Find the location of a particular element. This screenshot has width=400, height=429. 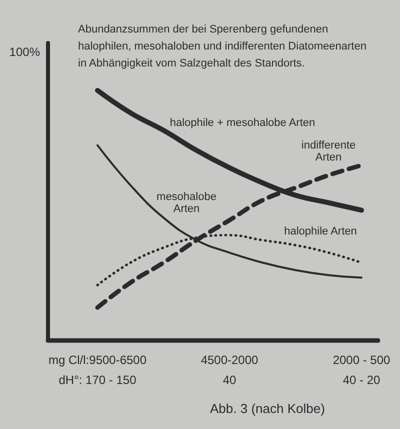

series-label: halophile Arten is located at coordinates (320, 232).